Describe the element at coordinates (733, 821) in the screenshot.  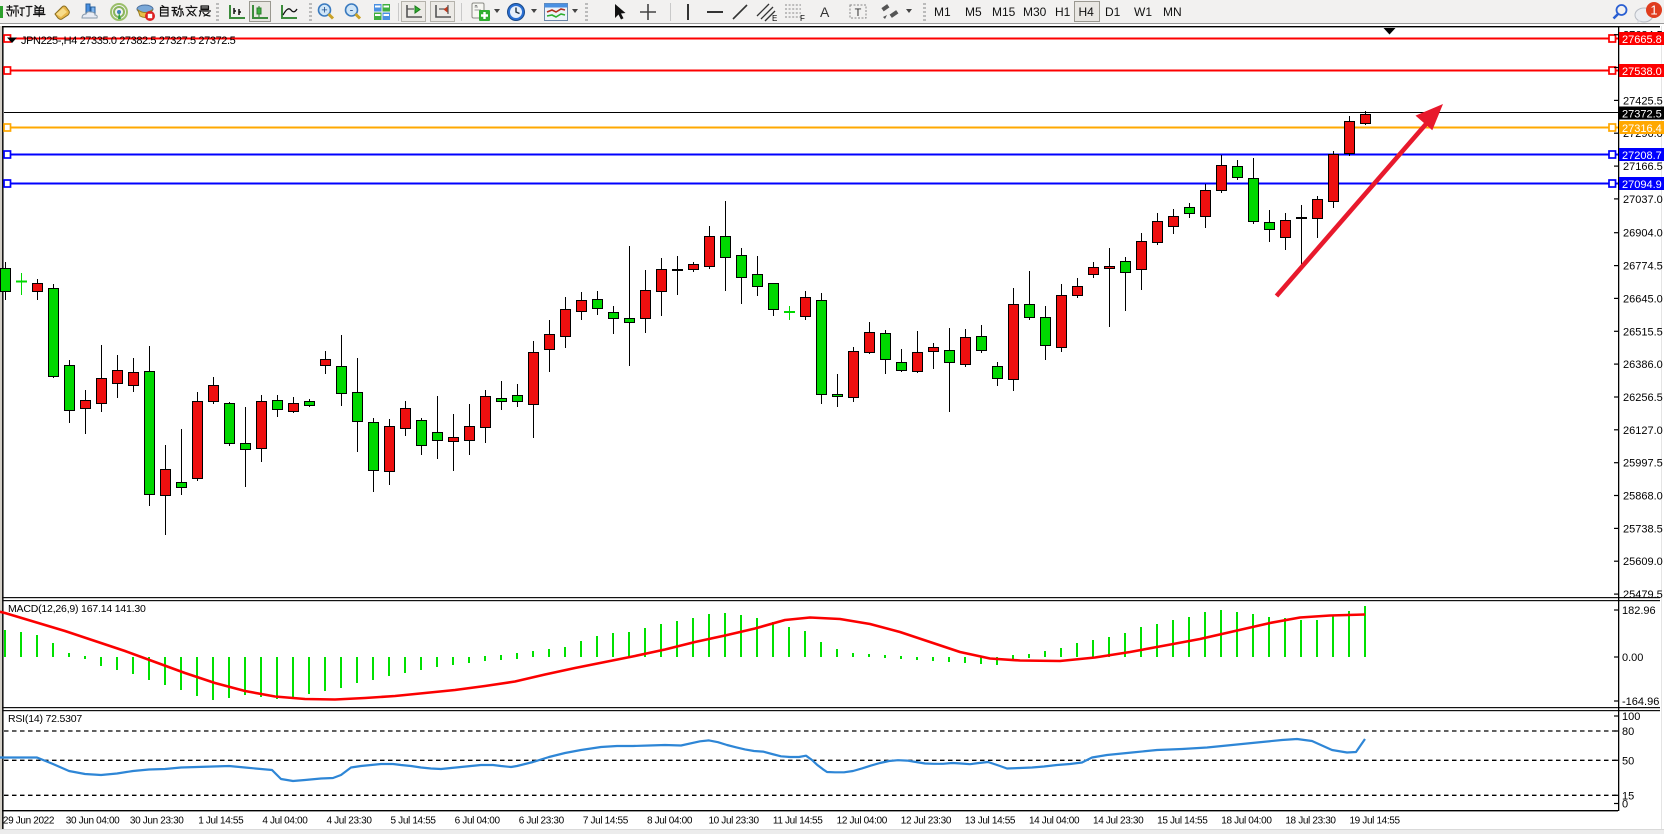
I see `svg-text: 10 Jul 23:30` at that location.